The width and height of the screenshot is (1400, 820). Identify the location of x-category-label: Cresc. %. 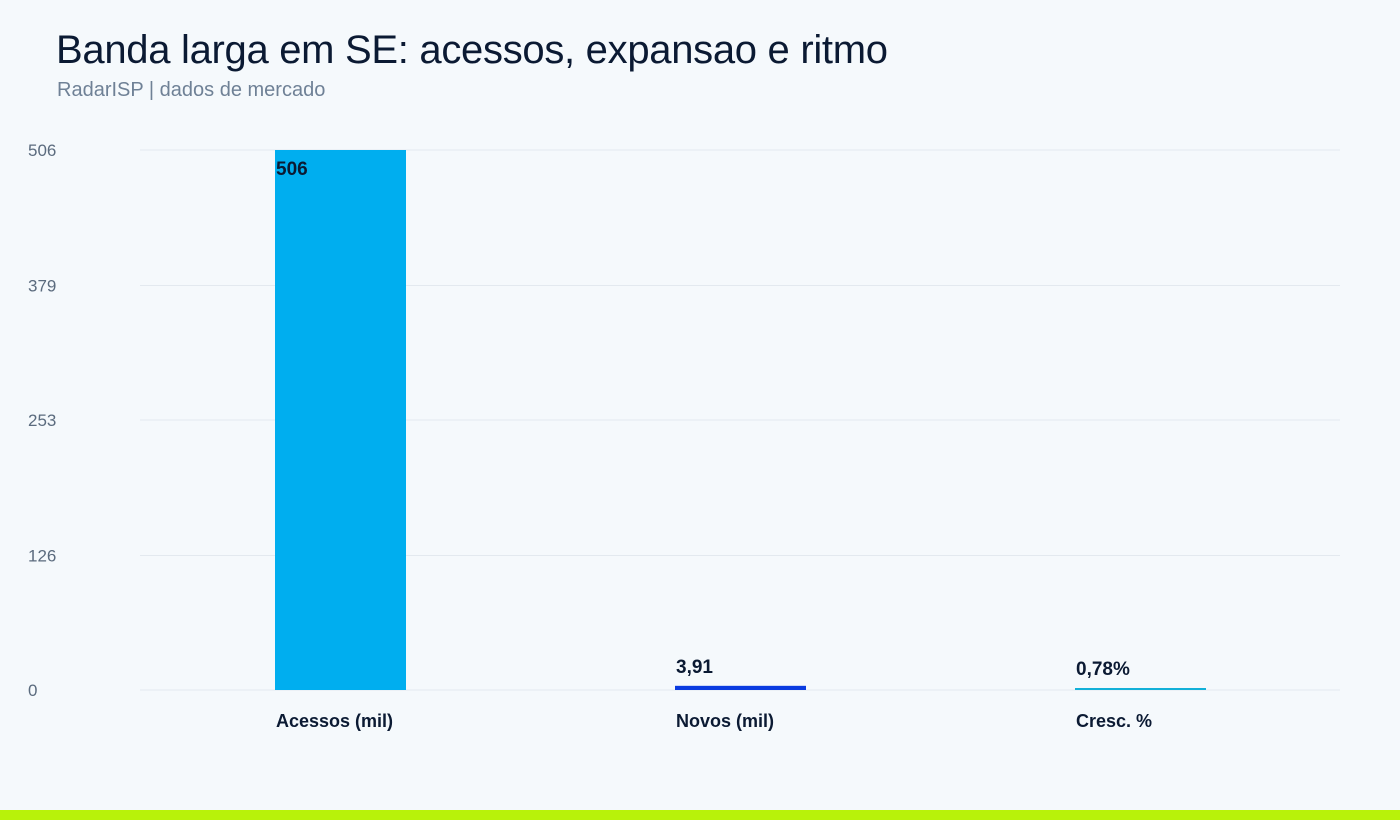
(1114, 721).